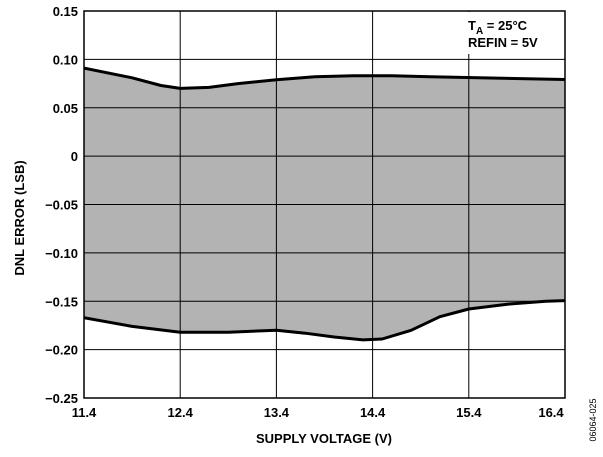 This screenshot has width=603, height=457. What do you see at coordinates (65, 11) in the screenshot?
I see `y-tick-label: 0.15` at bounding box center [65, 11].